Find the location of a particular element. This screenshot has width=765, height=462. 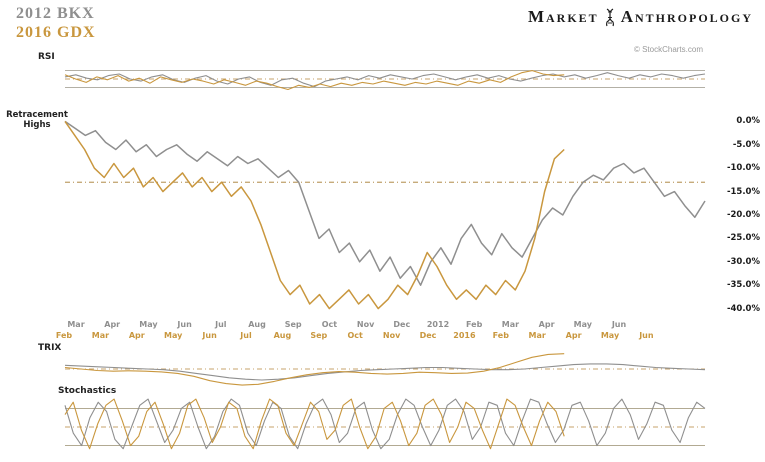

x-axis-label-2016: Oct is located at coordinates (355, 335).